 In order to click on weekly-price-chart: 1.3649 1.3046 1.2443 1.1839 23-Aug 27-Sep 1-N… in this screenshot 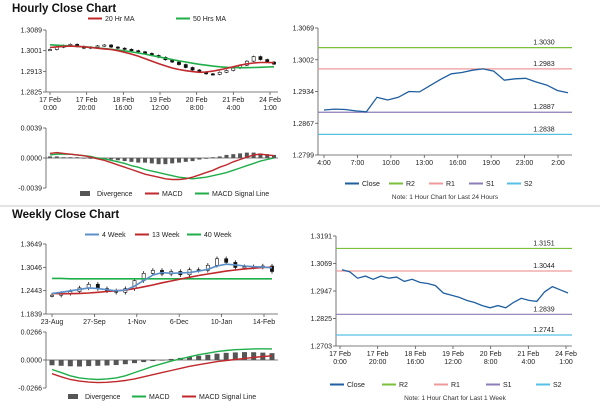, I will do `click(149, 279)`.